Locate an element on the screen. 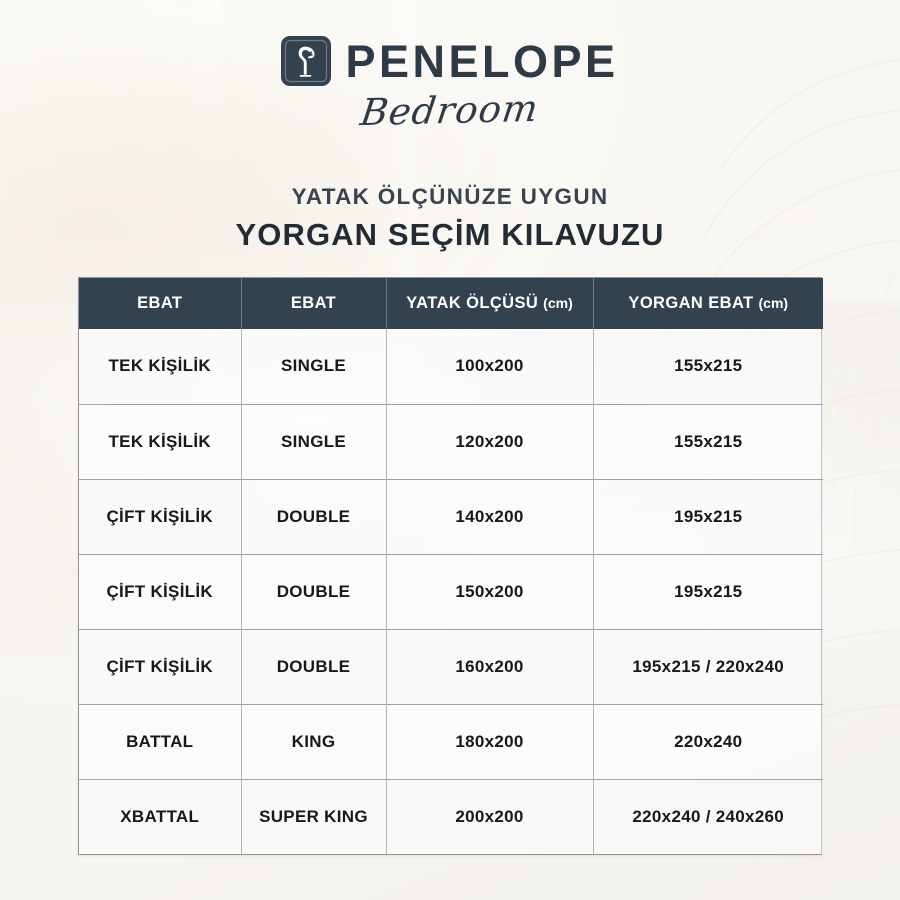 Image resolution: width=900 pixels, height=900 pixels. brand-row: PENELOPE is located at coordinates (449, 61).